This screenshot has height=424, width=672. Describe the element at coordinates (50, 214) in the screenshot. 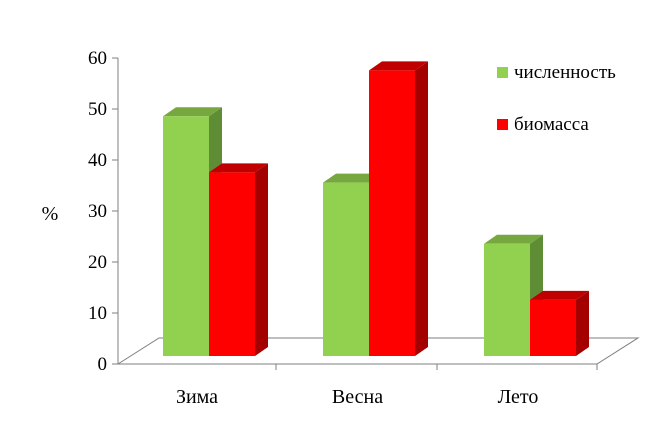

I see `y-axis-label: %` at that location.